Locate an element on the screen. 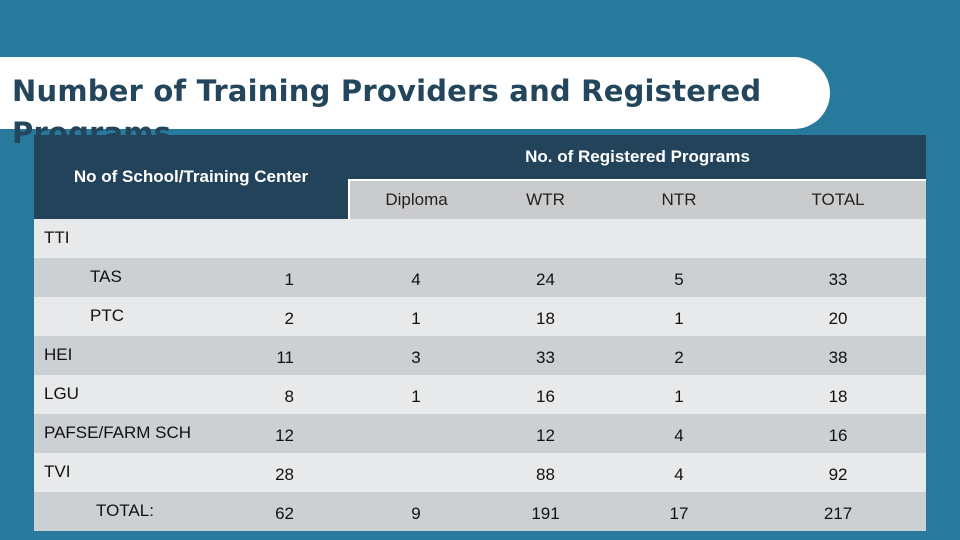 The width and height of the screenshot is (960, 540). cell-schools: 62 is located at coordinates (307, 511).